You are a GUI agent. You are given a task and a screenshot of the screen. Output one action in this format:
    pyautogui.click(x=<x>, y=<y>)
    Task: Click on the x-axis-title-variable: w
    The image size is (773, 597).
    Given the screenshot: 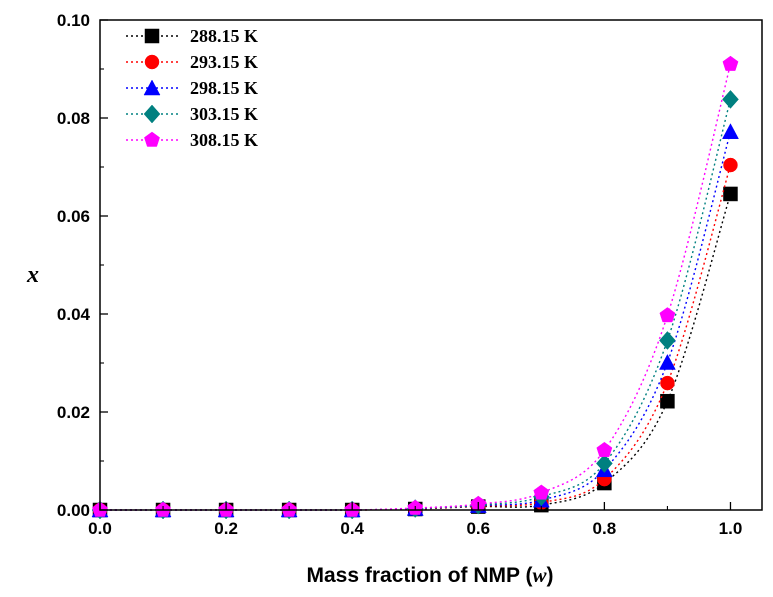 What is the action you would take?
    pyautogui.click(x=539, y=575)
    